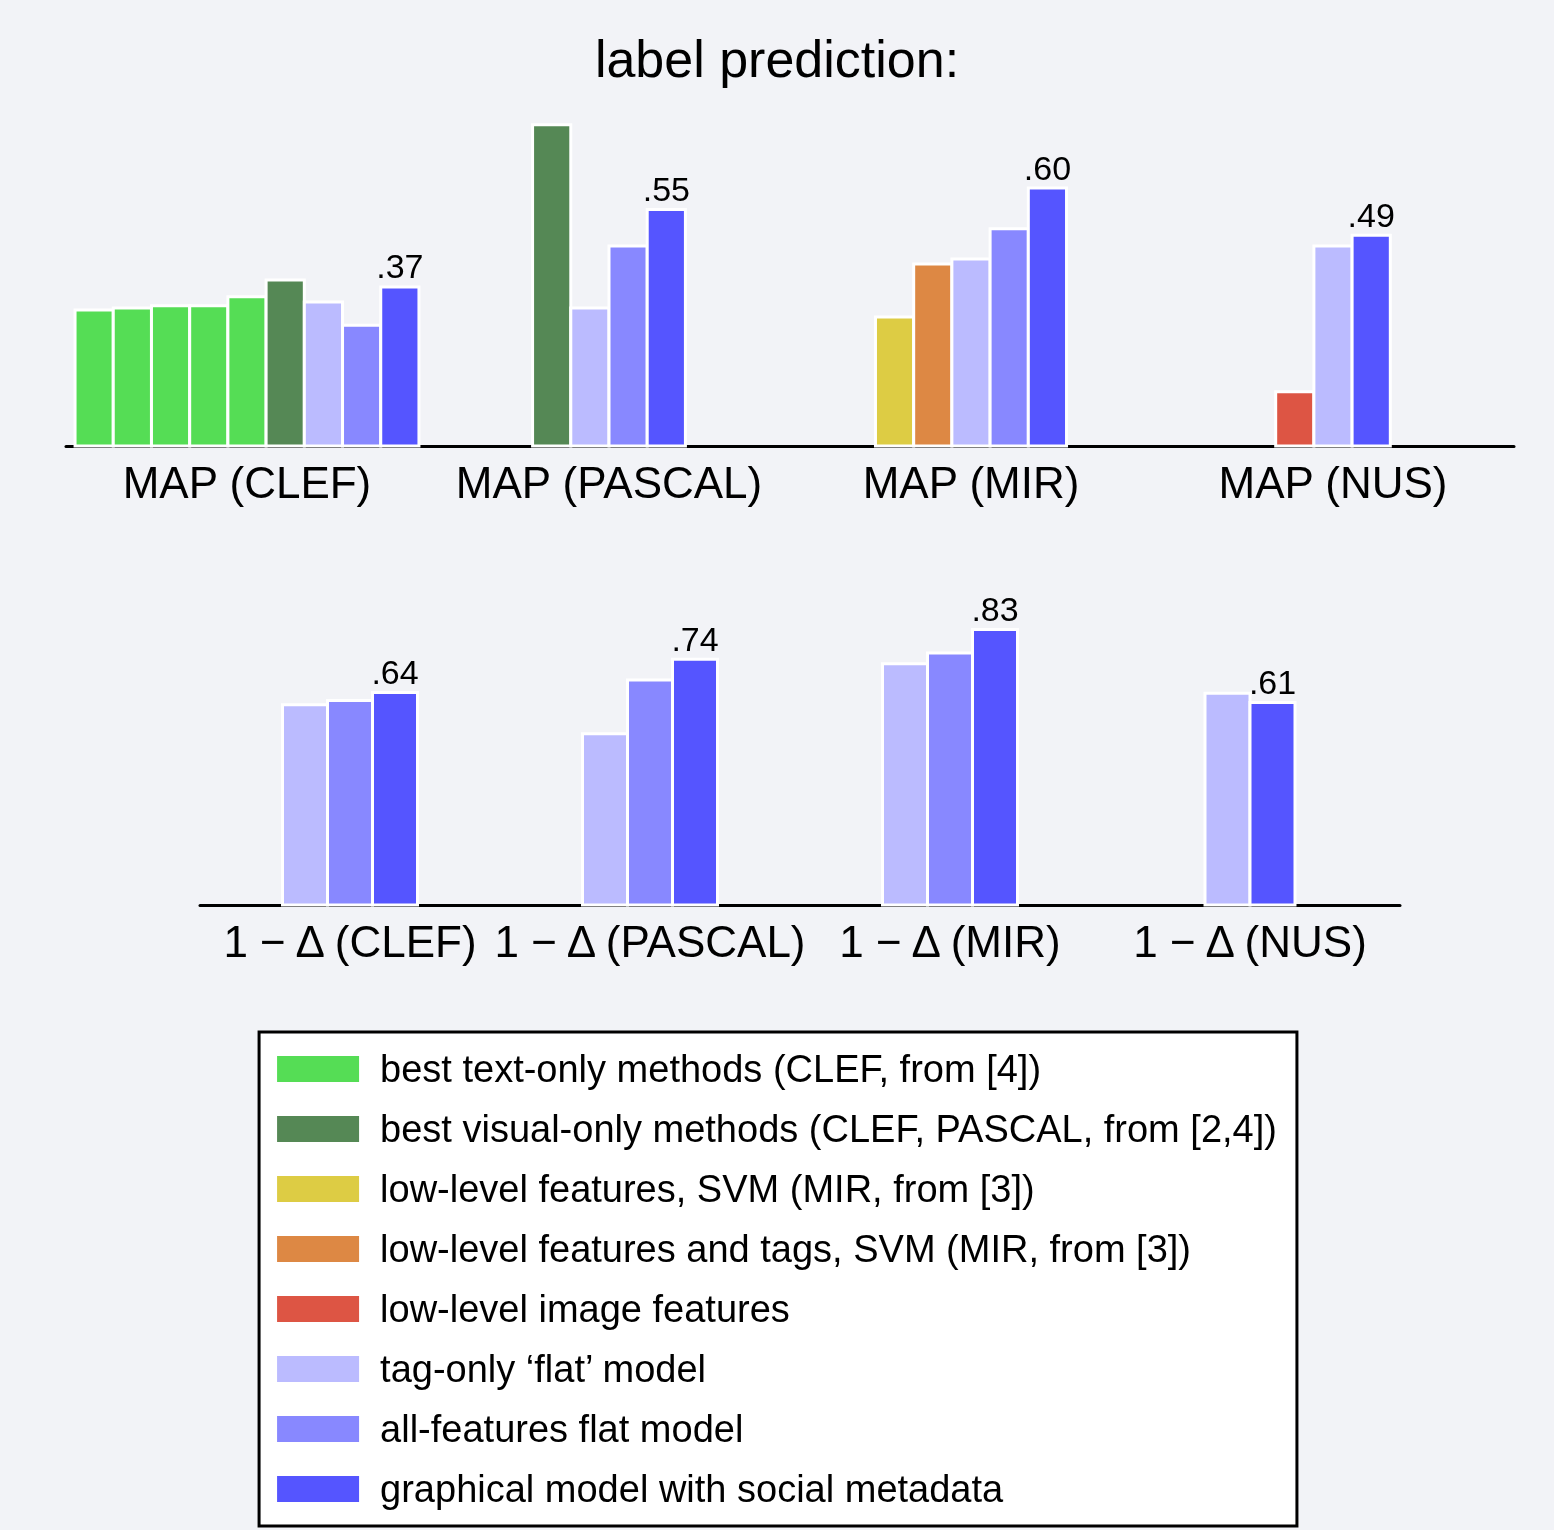  I want to click on legend-label: low-level features and tags, SVM (MIR, from [3]), so click(786, 1249).